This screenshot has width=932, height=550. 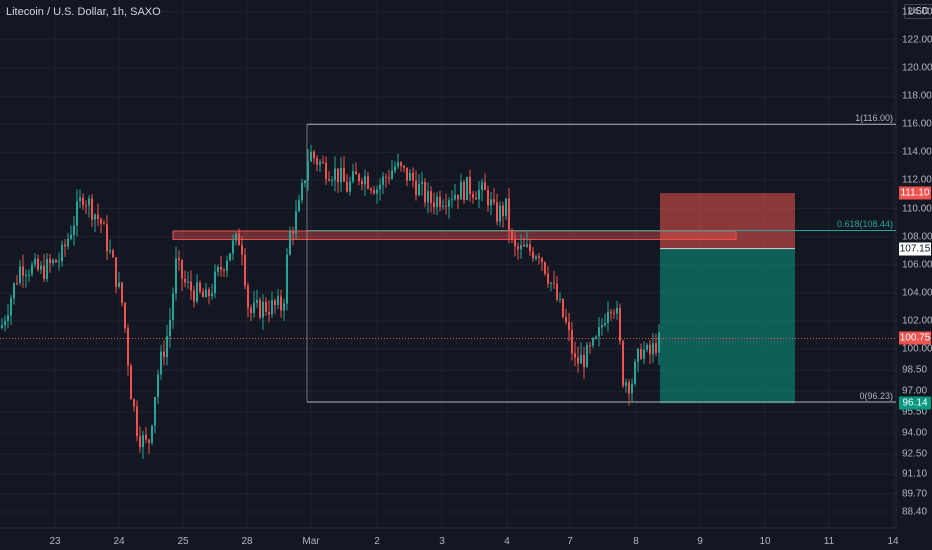 I want to click on chart-title: Litecoin / U.S. Dollar, 1h, SAXO, so click(x=83, y=12).